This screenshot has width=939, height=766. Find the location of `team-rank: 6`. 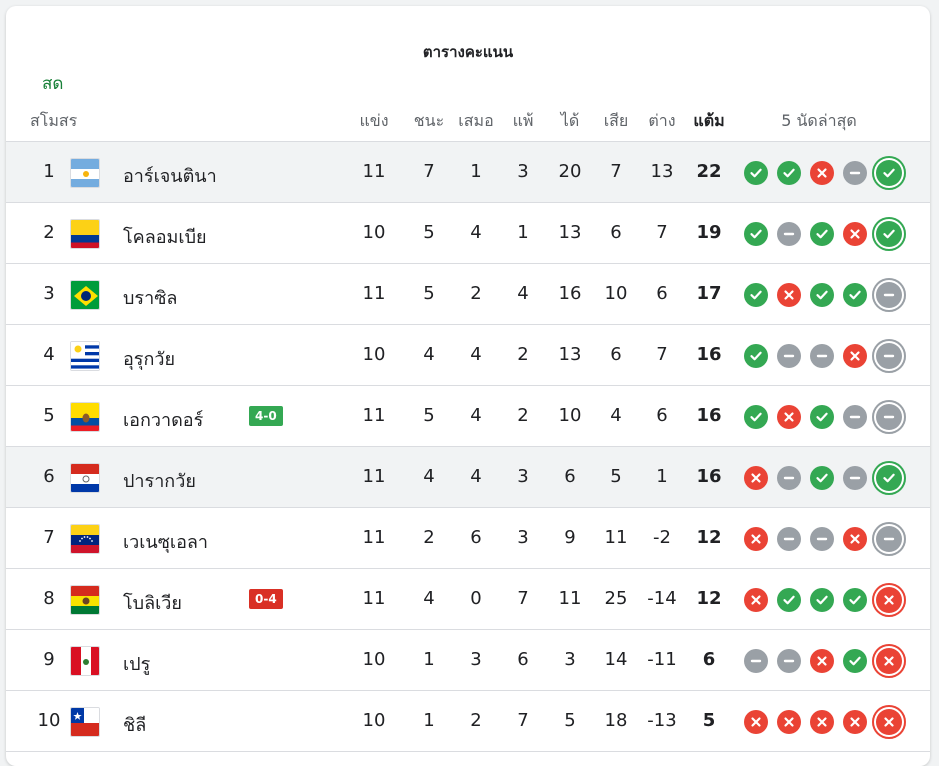

team-rank: 6 is located at coordinates (49, 476).